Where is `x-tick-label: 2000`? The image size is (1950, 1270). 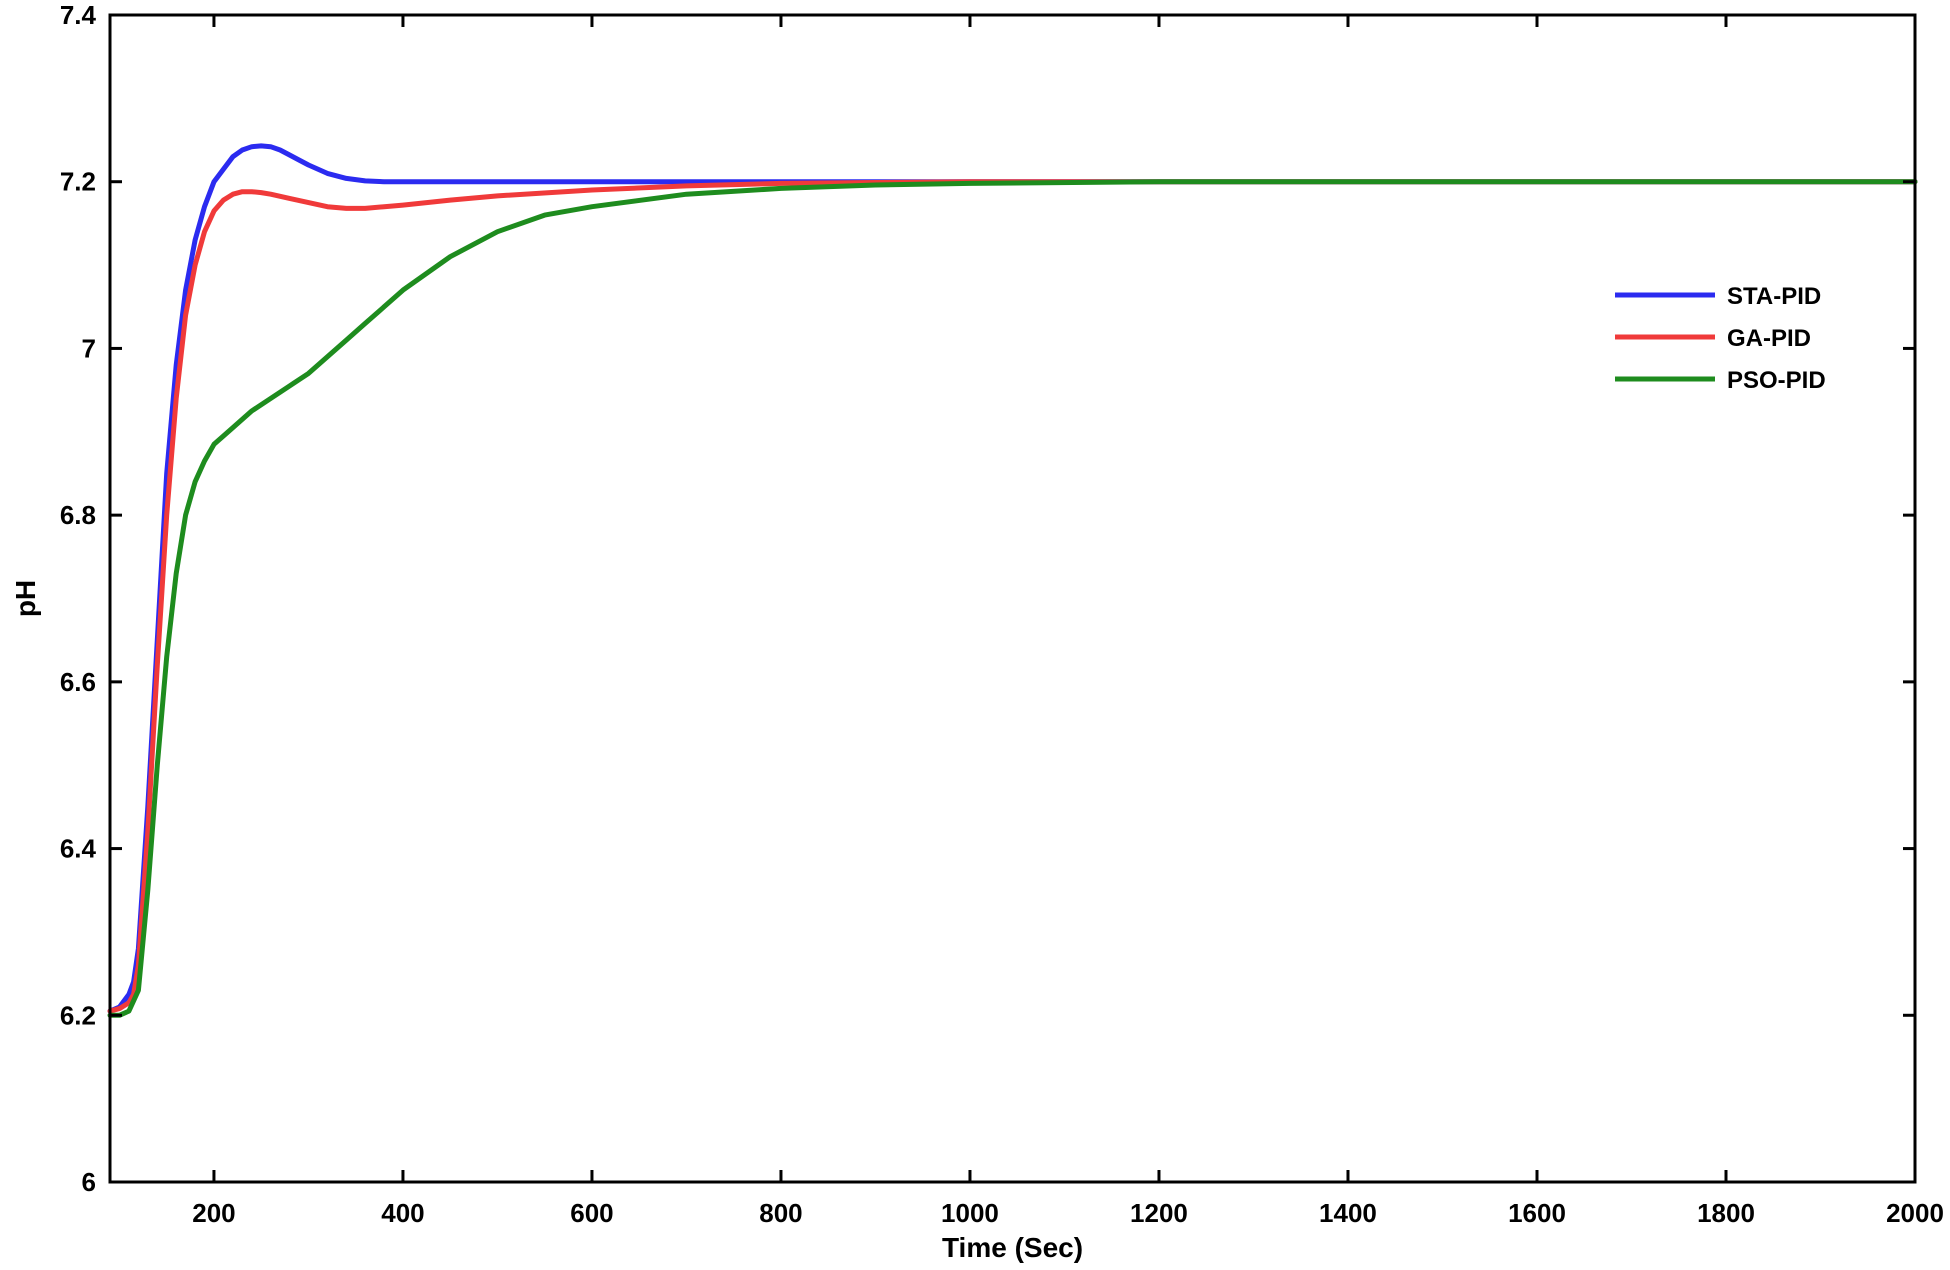 x-tick-label: 2000 is located at coordinates (1915, 1213).